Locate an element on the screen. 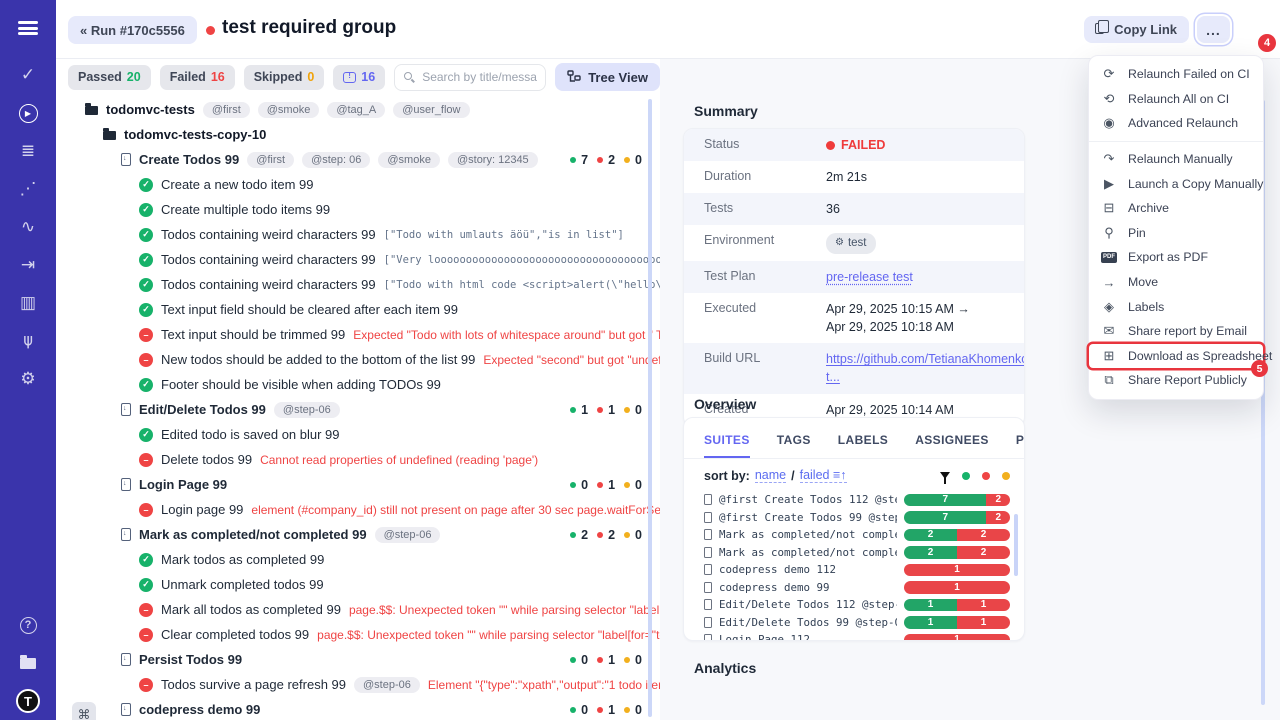  settings-icon: ⚙ is located at coordinates (28, 378).